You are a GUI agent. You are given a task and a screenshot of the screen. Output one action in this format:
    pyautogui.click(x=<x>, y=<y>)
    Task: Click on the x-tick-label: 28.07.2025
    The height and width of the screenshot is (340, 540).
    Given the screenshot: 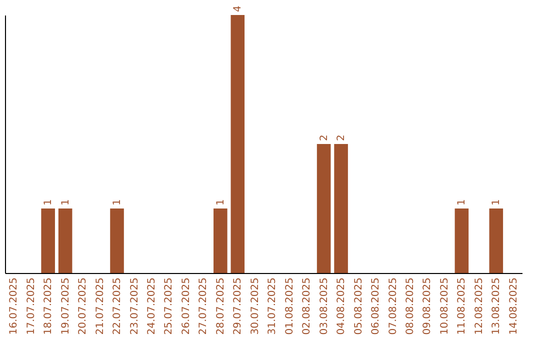 What is the action you would take?
    pyautogui.click(x=220, y=306)
    